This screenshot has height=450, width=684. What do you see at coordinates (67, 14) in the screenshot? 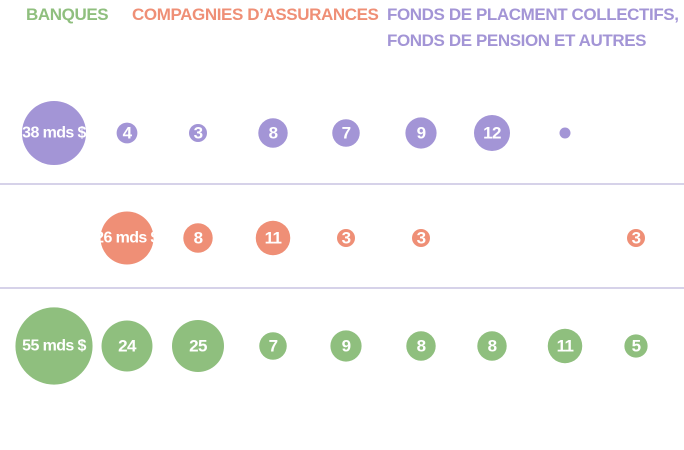
I see `legend-banques: BANQUES` at bounding box center [67, 14].